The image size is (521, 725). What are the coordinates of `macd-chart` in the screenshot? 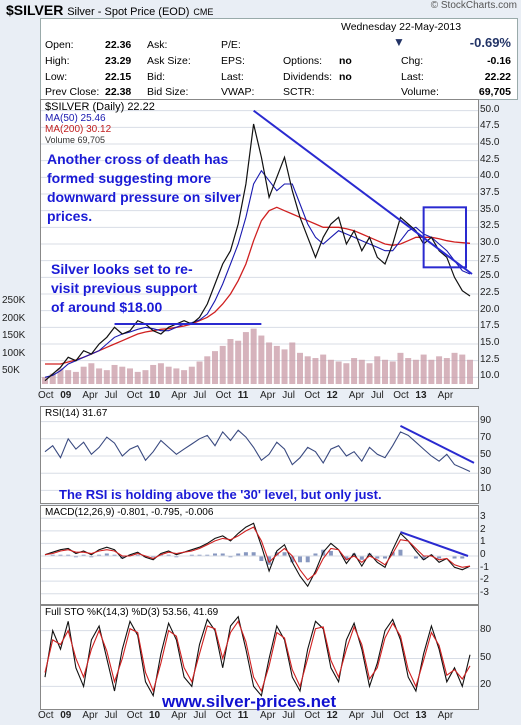 It's located at (259, 556).